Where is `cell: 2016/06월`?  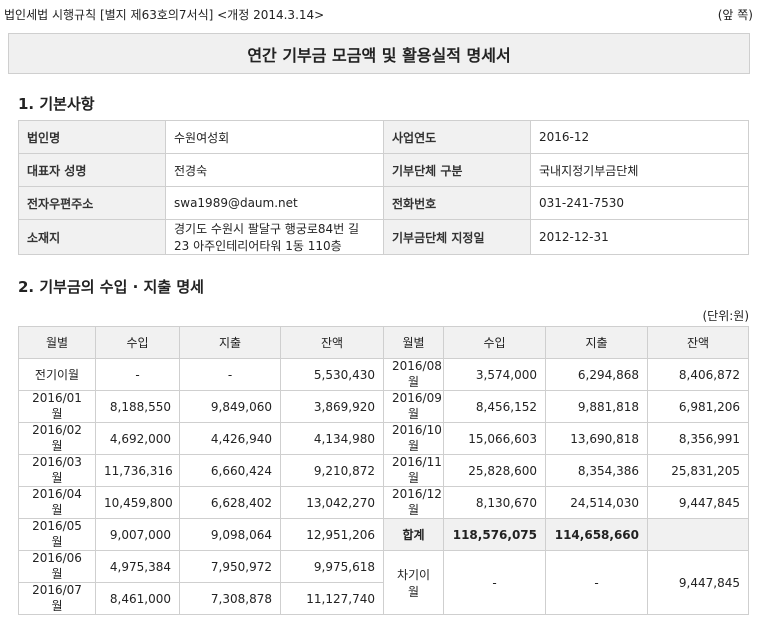 cell: 2016/06월 is located at coordinates (57, 566).